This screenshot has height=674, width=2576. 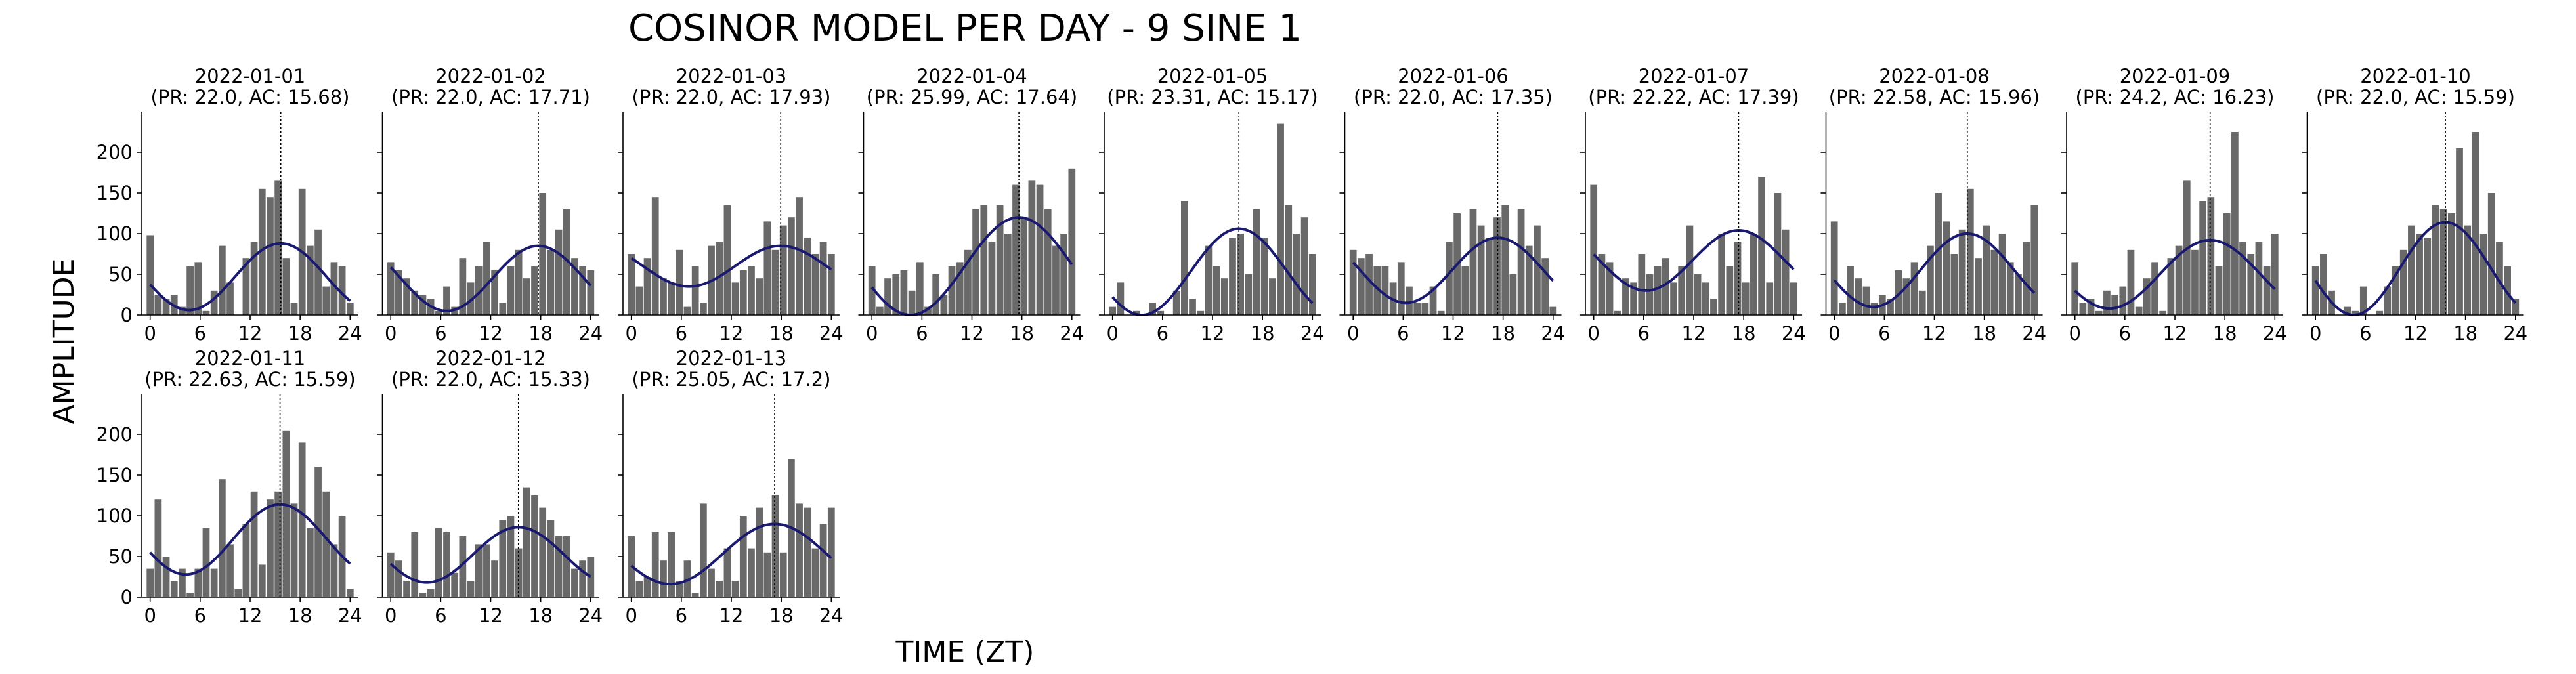 I want to click on panel-date-title: 2022-01-09, so click(x=2175, y=76).